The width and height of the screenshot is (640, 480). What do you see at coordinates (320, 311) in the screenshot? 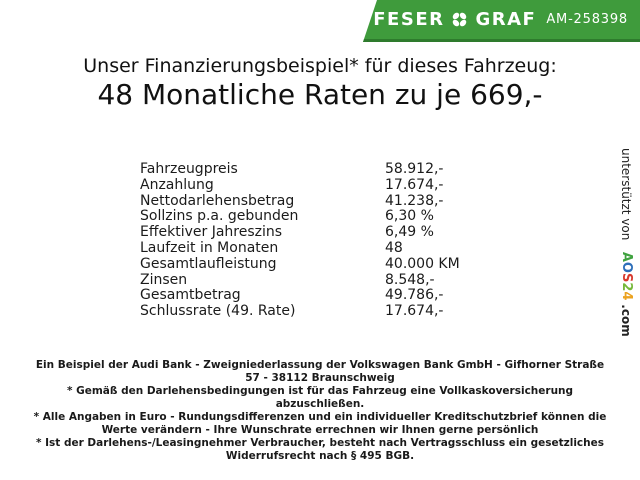
I see `table-row: Schlussrate (49. Rate) 17.674,-` at bounding box center [320, 311].